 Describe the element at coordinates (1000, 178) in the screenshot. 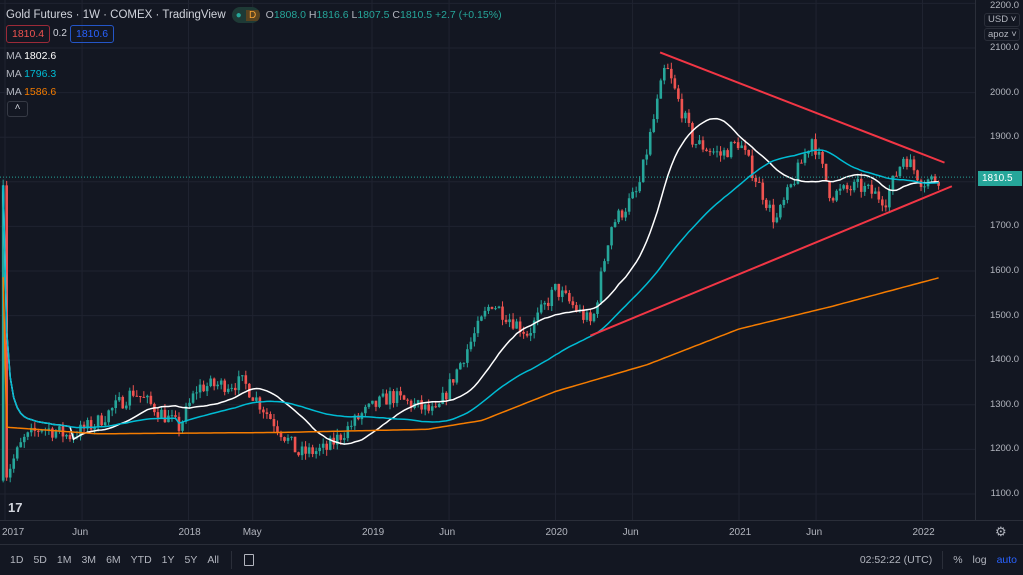

I see `last-price-label: 1810.5` at that location.